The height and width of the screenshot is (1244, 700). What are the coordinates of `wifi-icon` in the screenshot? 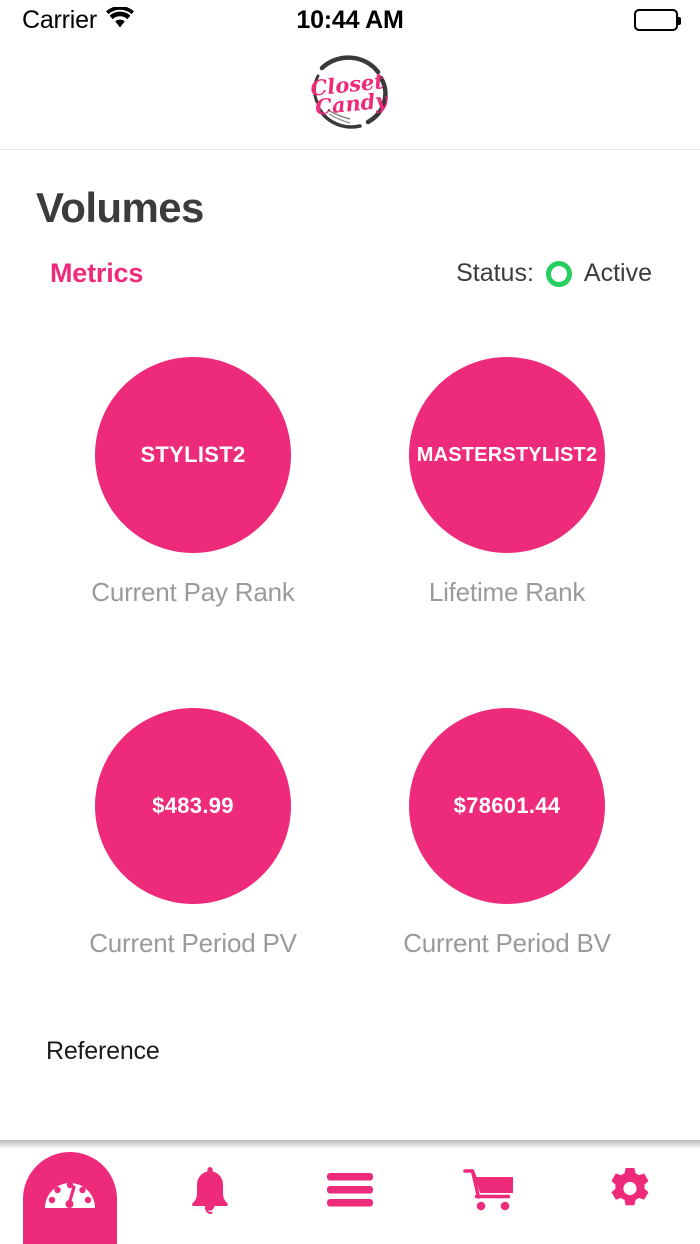 It's located at (120, 19).